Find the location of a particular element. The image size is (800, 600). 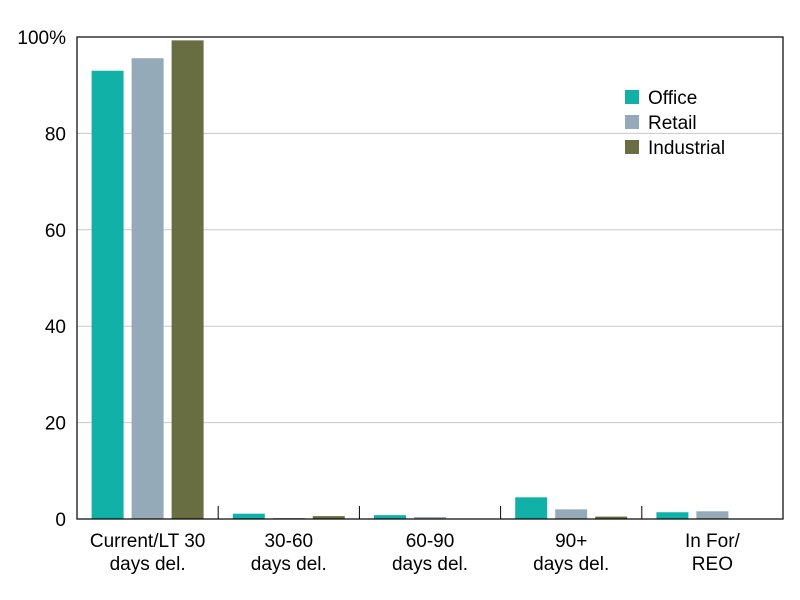

y-tick-label: 80 is located at coordinates (55, 134).